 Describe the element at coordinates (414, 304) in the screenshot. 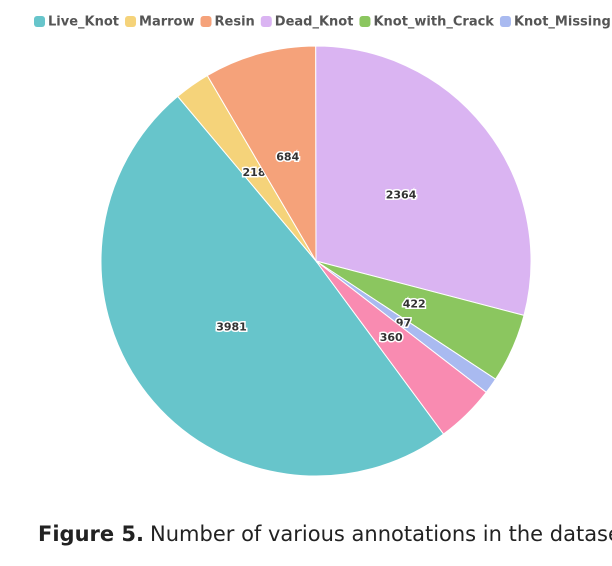

I see `value-label: 422` at that location.